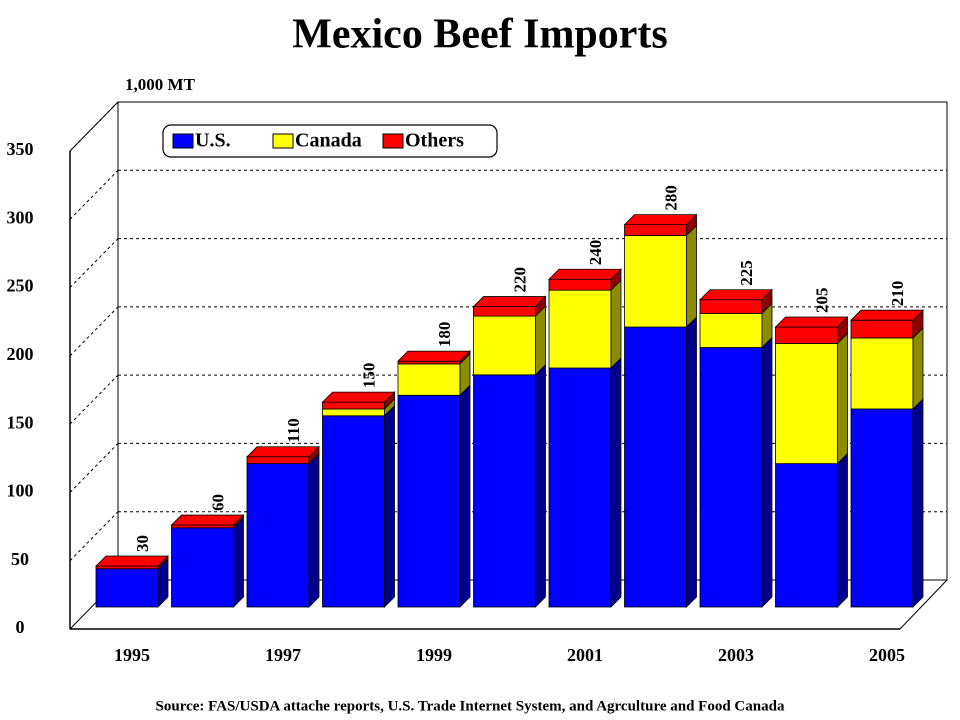 This screenshot has height=720, width=960. Describe the element at coordinates (20, 286) in the screenshot. I see `y-tick-label: 250` at that location.